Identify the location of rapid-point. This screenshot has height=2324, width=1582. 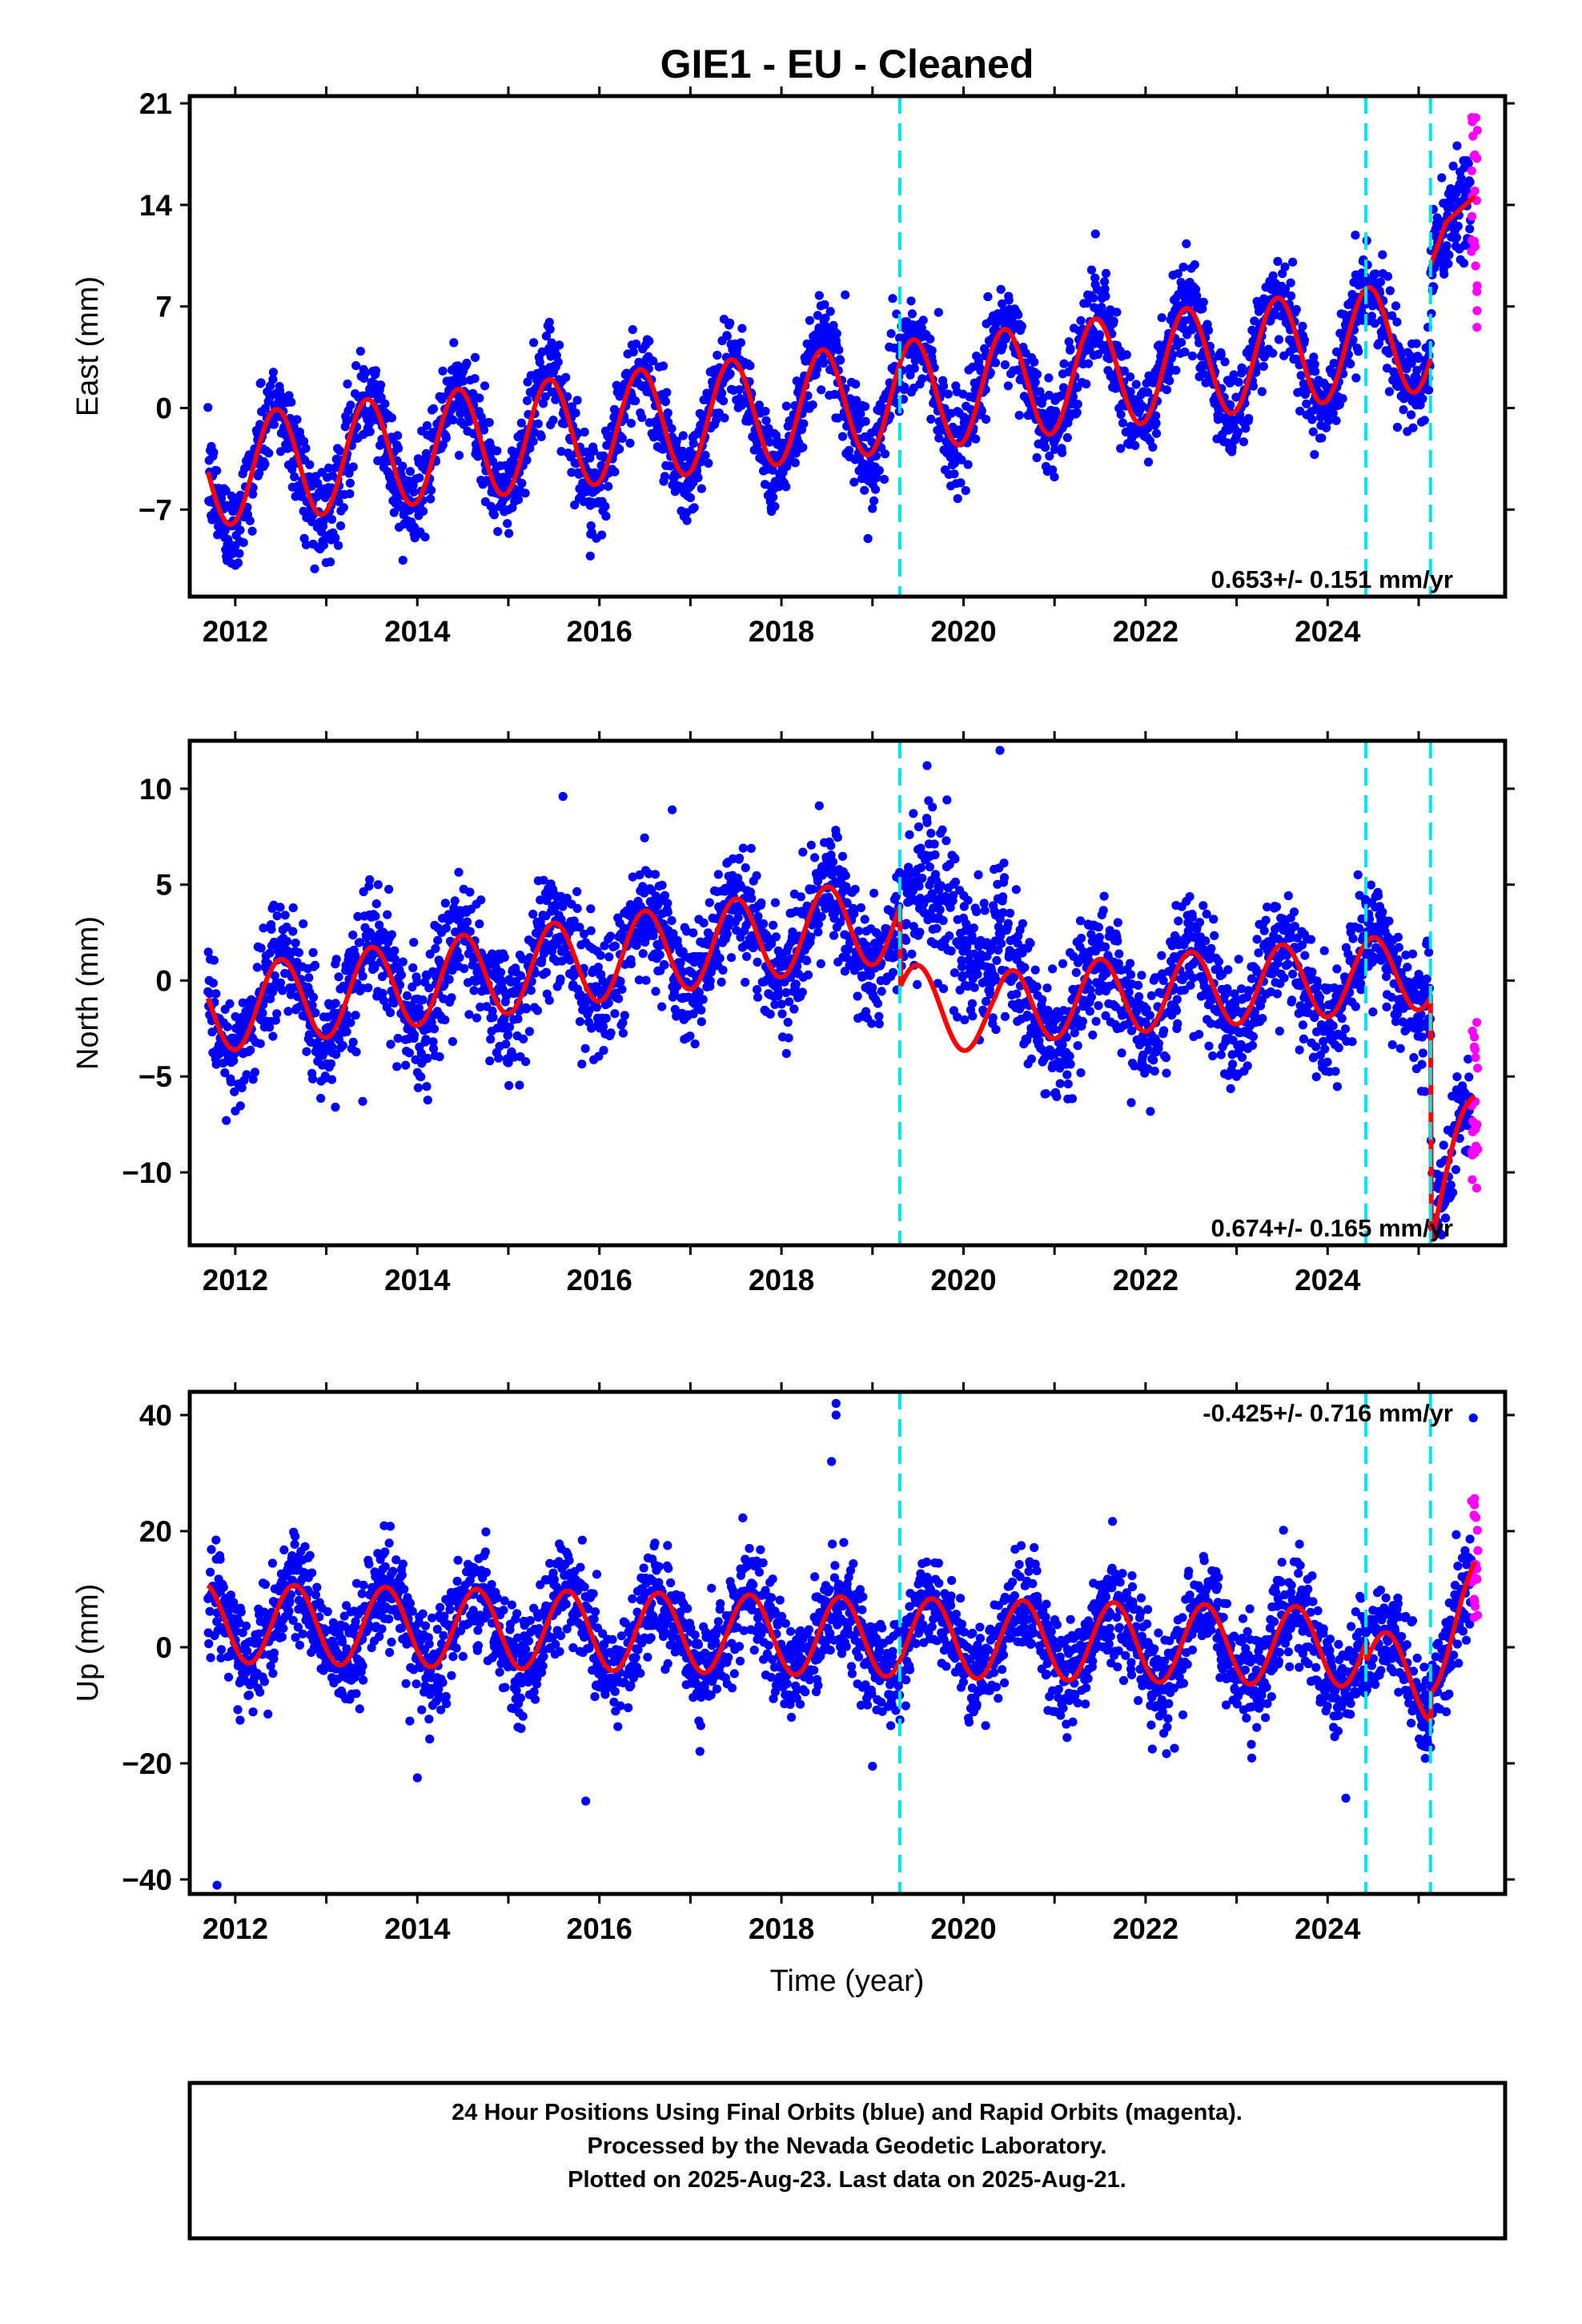
(1475, 266).